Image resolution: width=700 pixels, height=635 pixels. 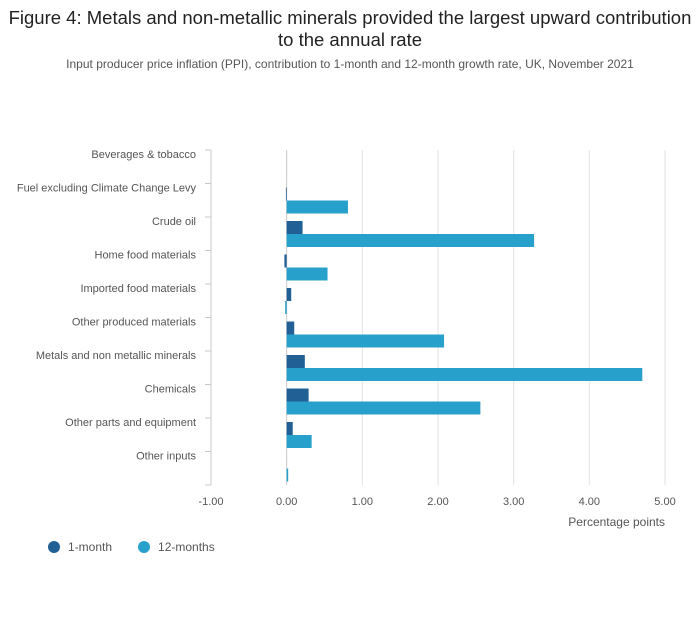 What do you see at coordinates (90, 547) in the screenshot?
I see `legend-label-1-month: 1-month` at bounding box center [90, 547].